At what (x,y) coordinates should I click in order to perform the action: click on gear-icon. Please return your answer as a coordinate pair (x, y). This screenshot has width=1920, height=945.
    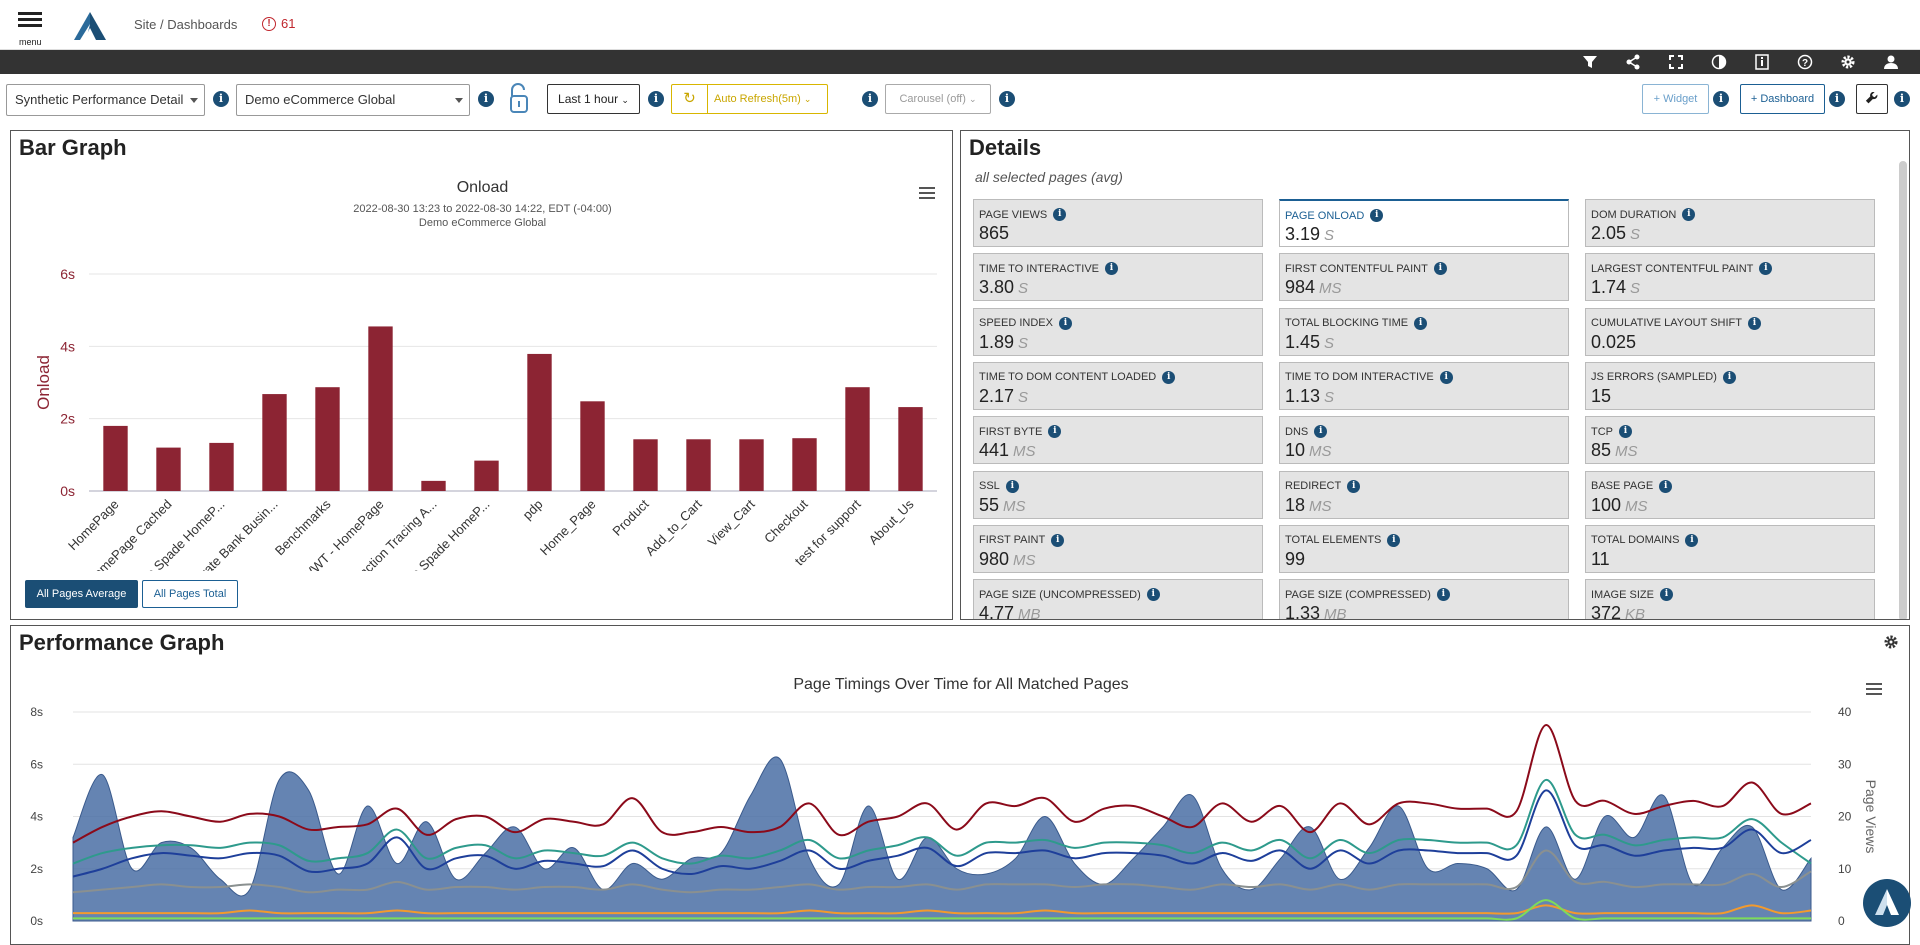
    Looking at the image, I should click on (1891, 642).